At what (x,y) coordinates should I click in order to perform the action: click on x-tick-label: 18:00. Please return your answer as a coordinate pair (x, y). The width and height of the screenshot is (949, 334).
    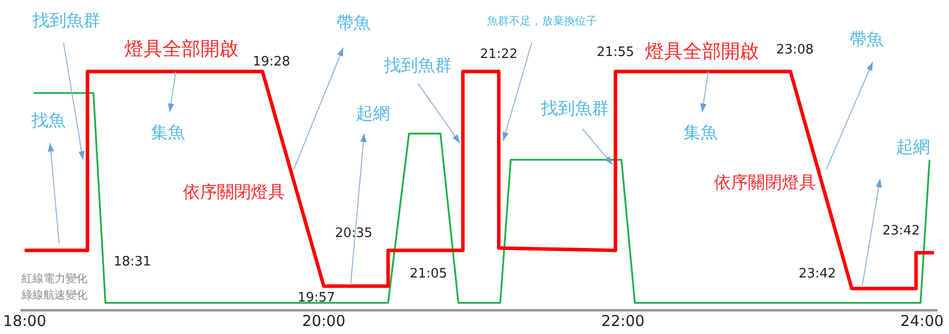
    Looking at the image, I should click on (24, 321).